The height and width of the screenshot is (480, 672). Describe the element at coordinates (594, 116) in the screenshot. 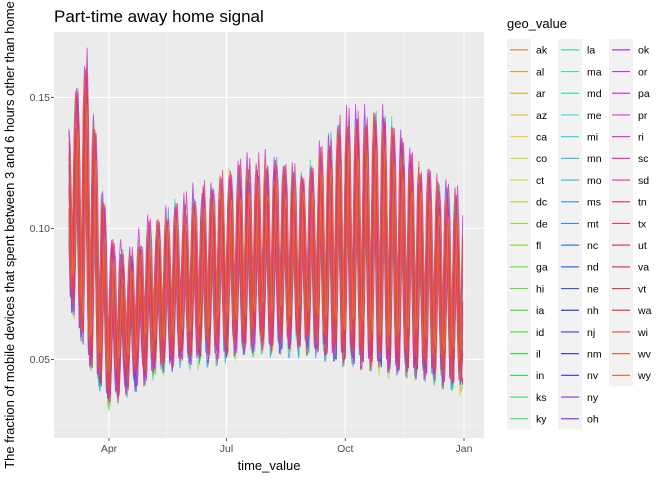

I see `legend-label: me` at that location.